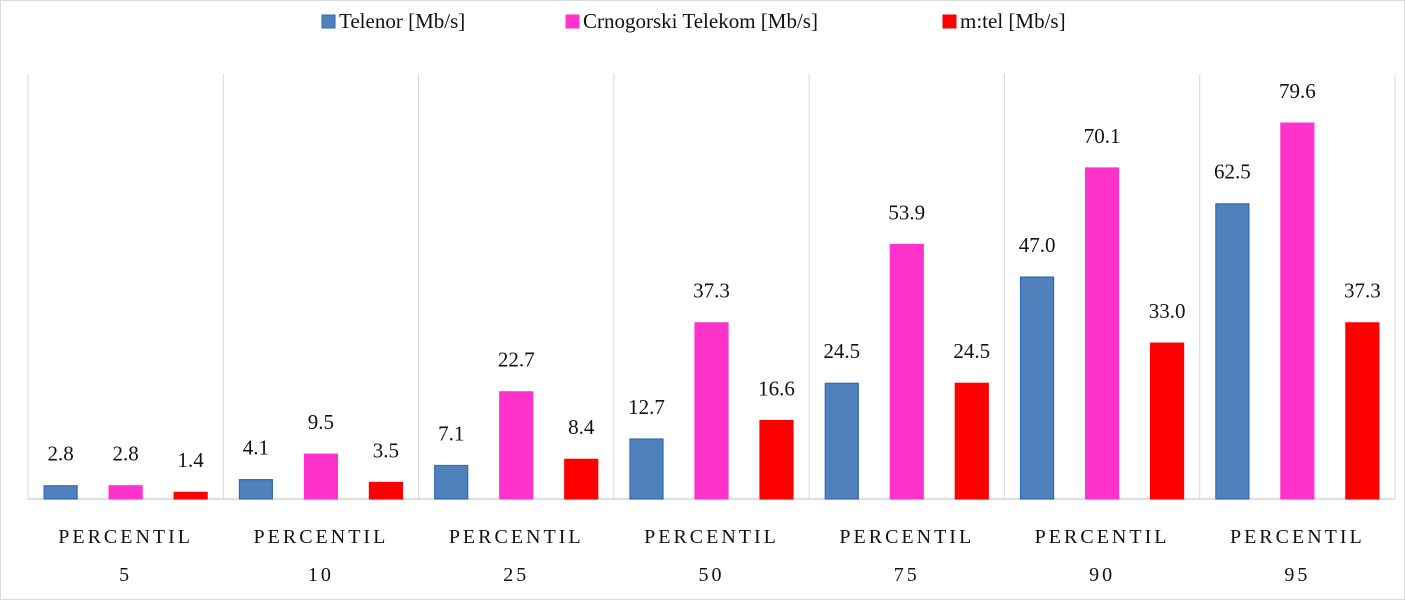 This screenshot has height=600, width=1405. Describe the element at coordinates (321, 556) in the screenshot. I see `x-tick-label: PERCENTIL 10` at that location.